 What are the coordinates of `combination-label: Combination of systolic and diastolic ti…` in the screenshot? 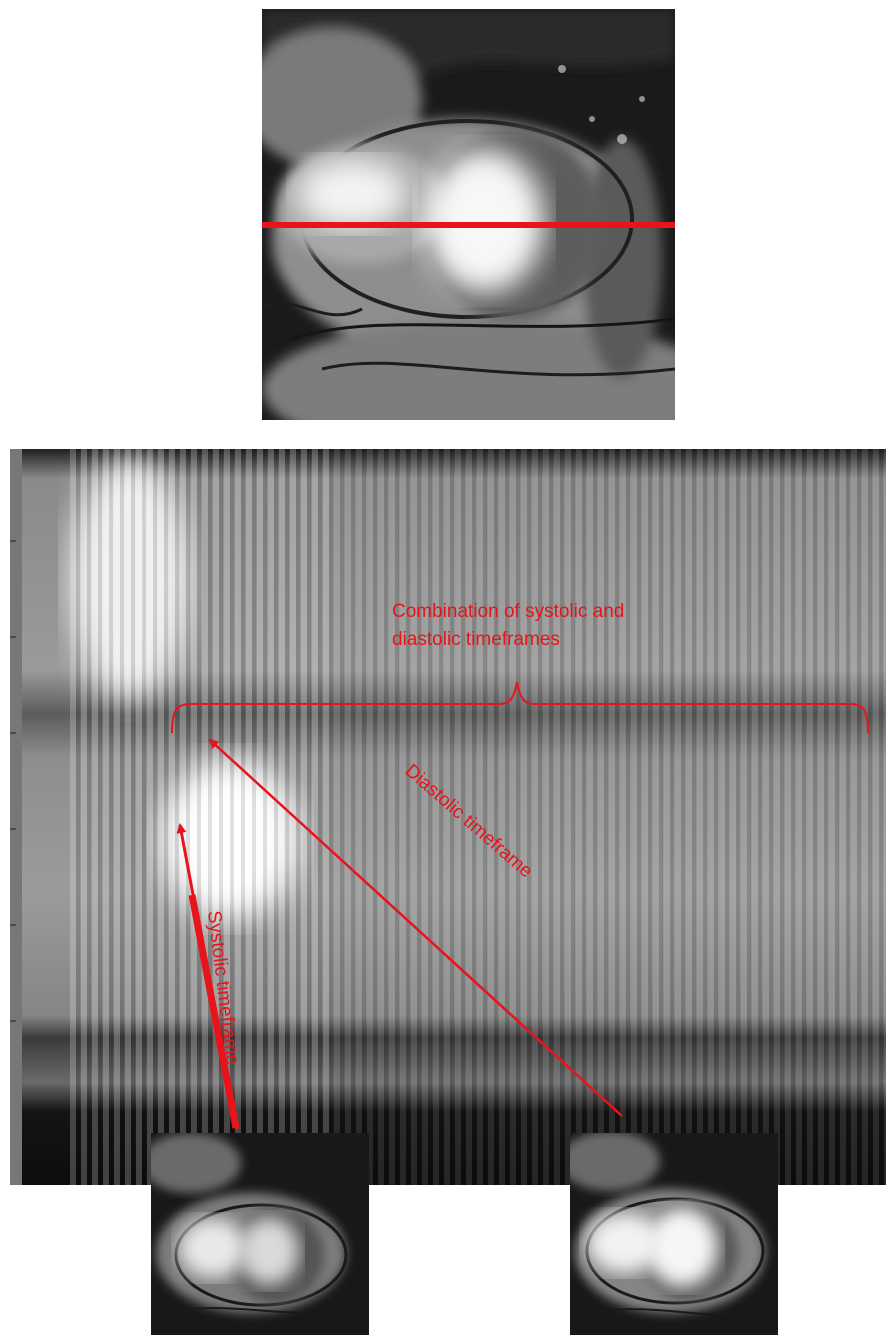 It's located at (508, 626).